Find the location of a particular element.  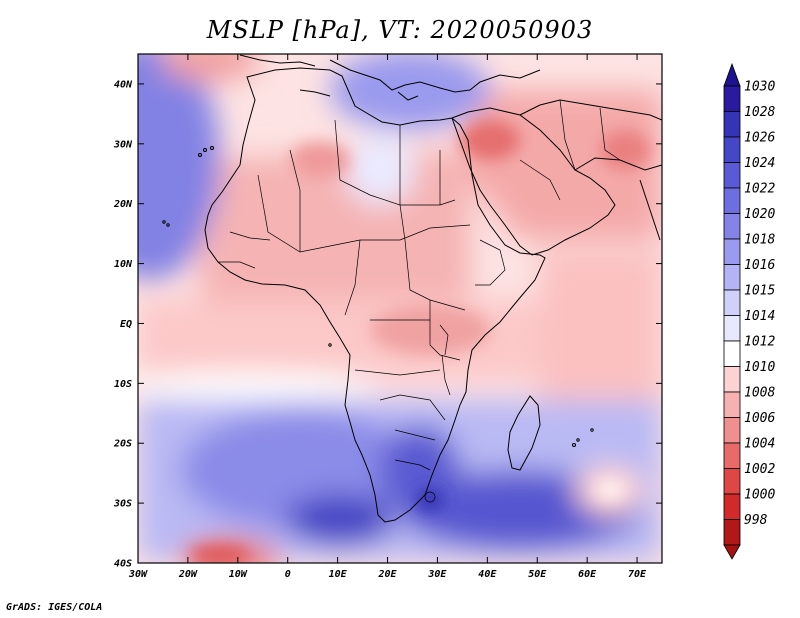

credit-text: GrADS: IGES/COLA is located at coordinates (54, 607).